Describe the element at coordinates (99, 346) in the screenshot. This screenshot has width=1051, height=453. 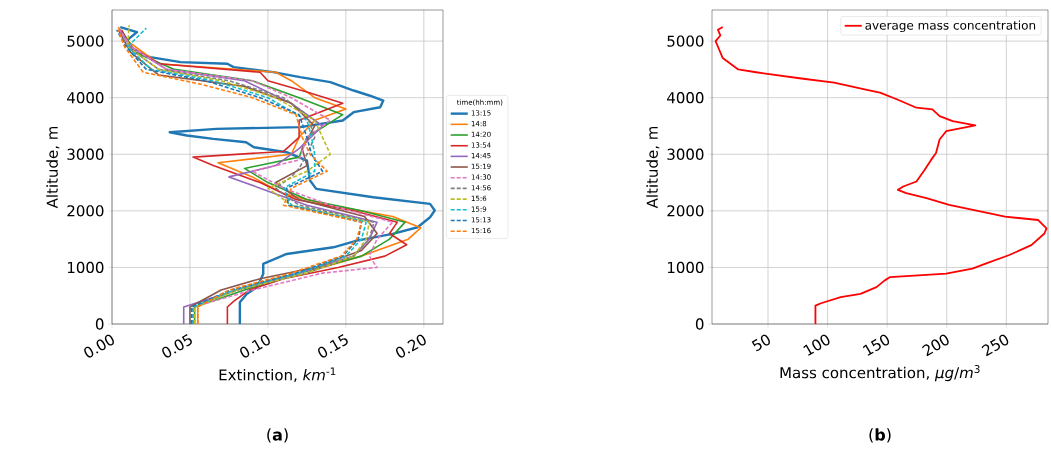
I see `x-tick-label: 0.00` at that location.